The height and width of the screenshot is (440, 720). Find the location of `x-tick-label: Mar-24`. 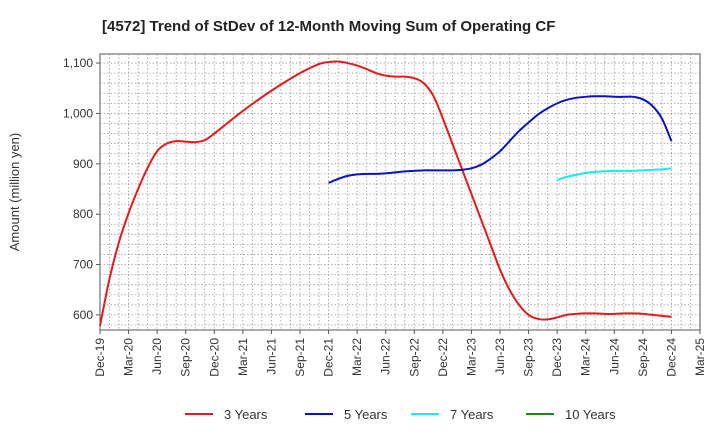

x-tick-label: Mar-24 is located at coordinates (586, 357).